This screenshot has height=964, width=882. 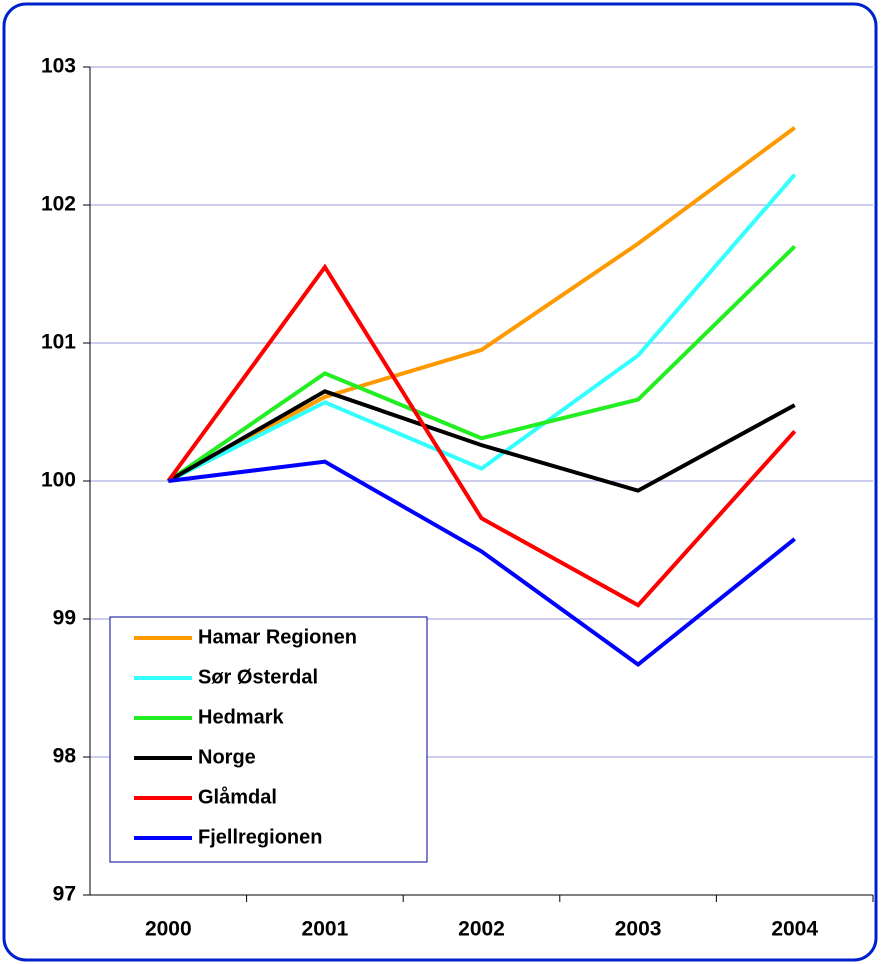 What do you see at coordinates (481, 441) in the screenshot?
I see `series-line` at bounding box center [481, 441].